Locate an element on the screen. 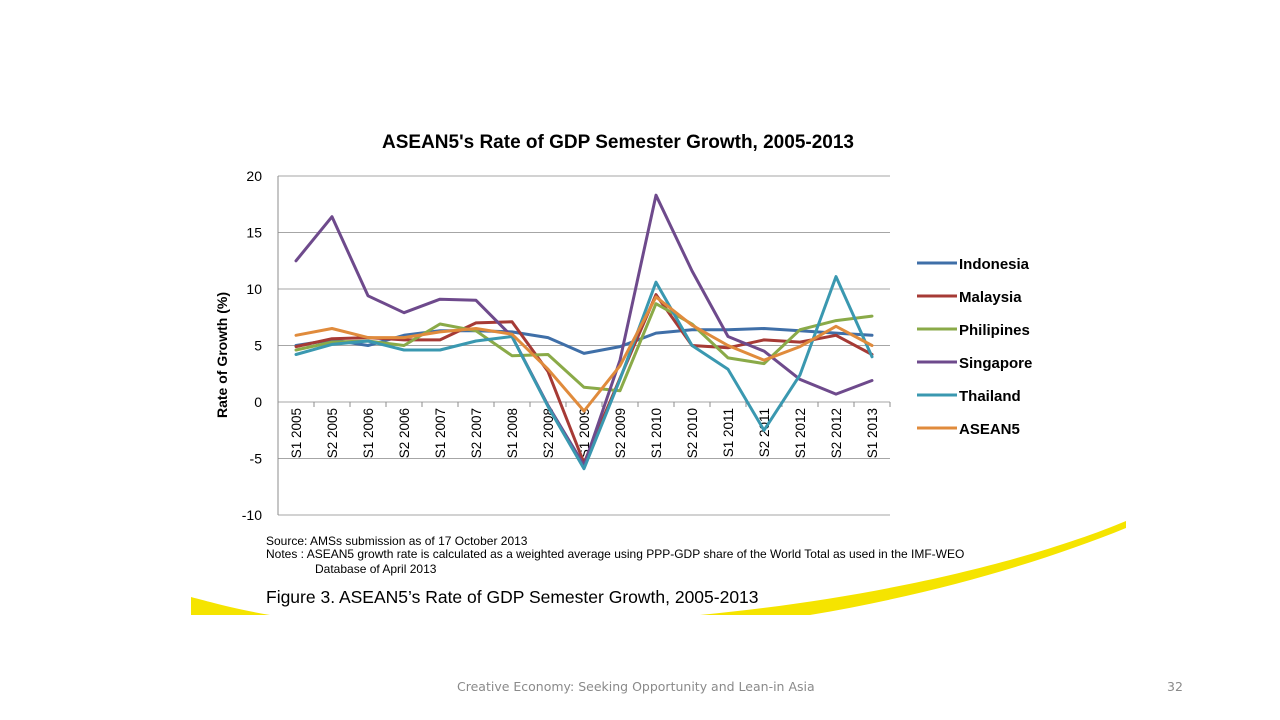 This screenshot has height=720, width=1280. y-tick-label: 5 is located at coordinates (258, 346).